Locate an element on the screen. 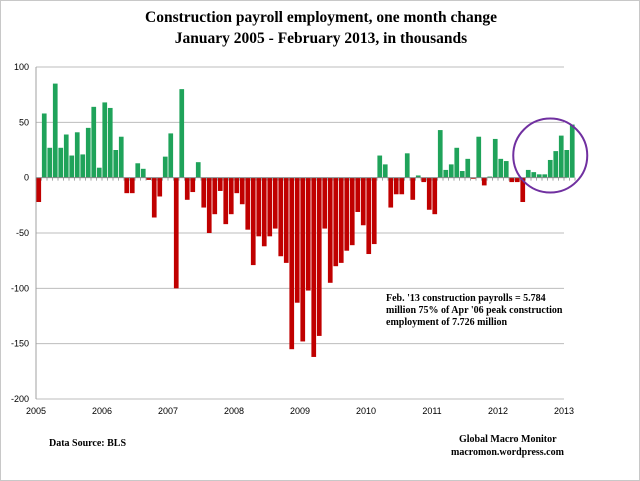  y-tick-label: 100 is located at coordinates (21, 67).